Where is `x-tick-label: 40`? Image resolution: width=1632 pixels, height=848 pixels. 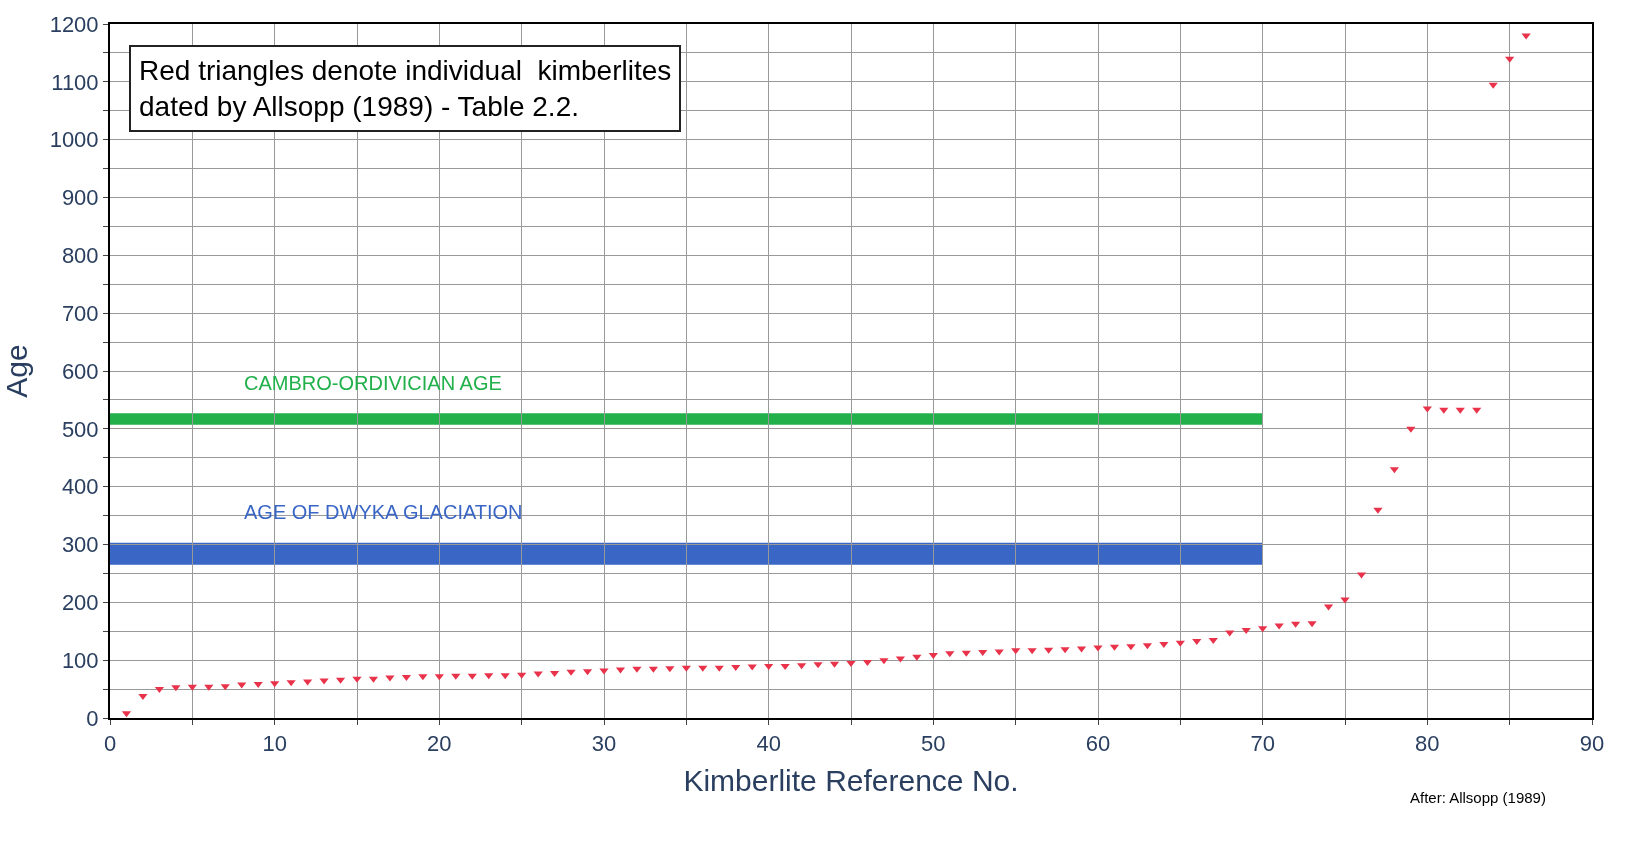
x-tick-label: 40 is located at coordinates (768, 744).